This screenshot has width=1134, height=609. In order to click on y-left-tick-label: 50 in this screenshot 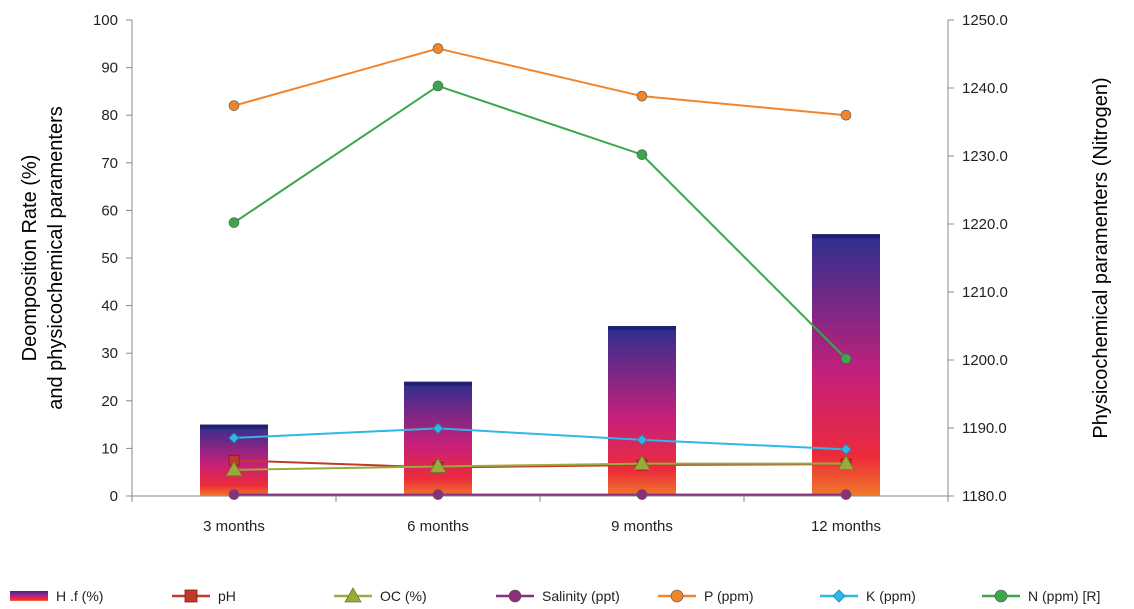, I will do `click(109, 258)`.